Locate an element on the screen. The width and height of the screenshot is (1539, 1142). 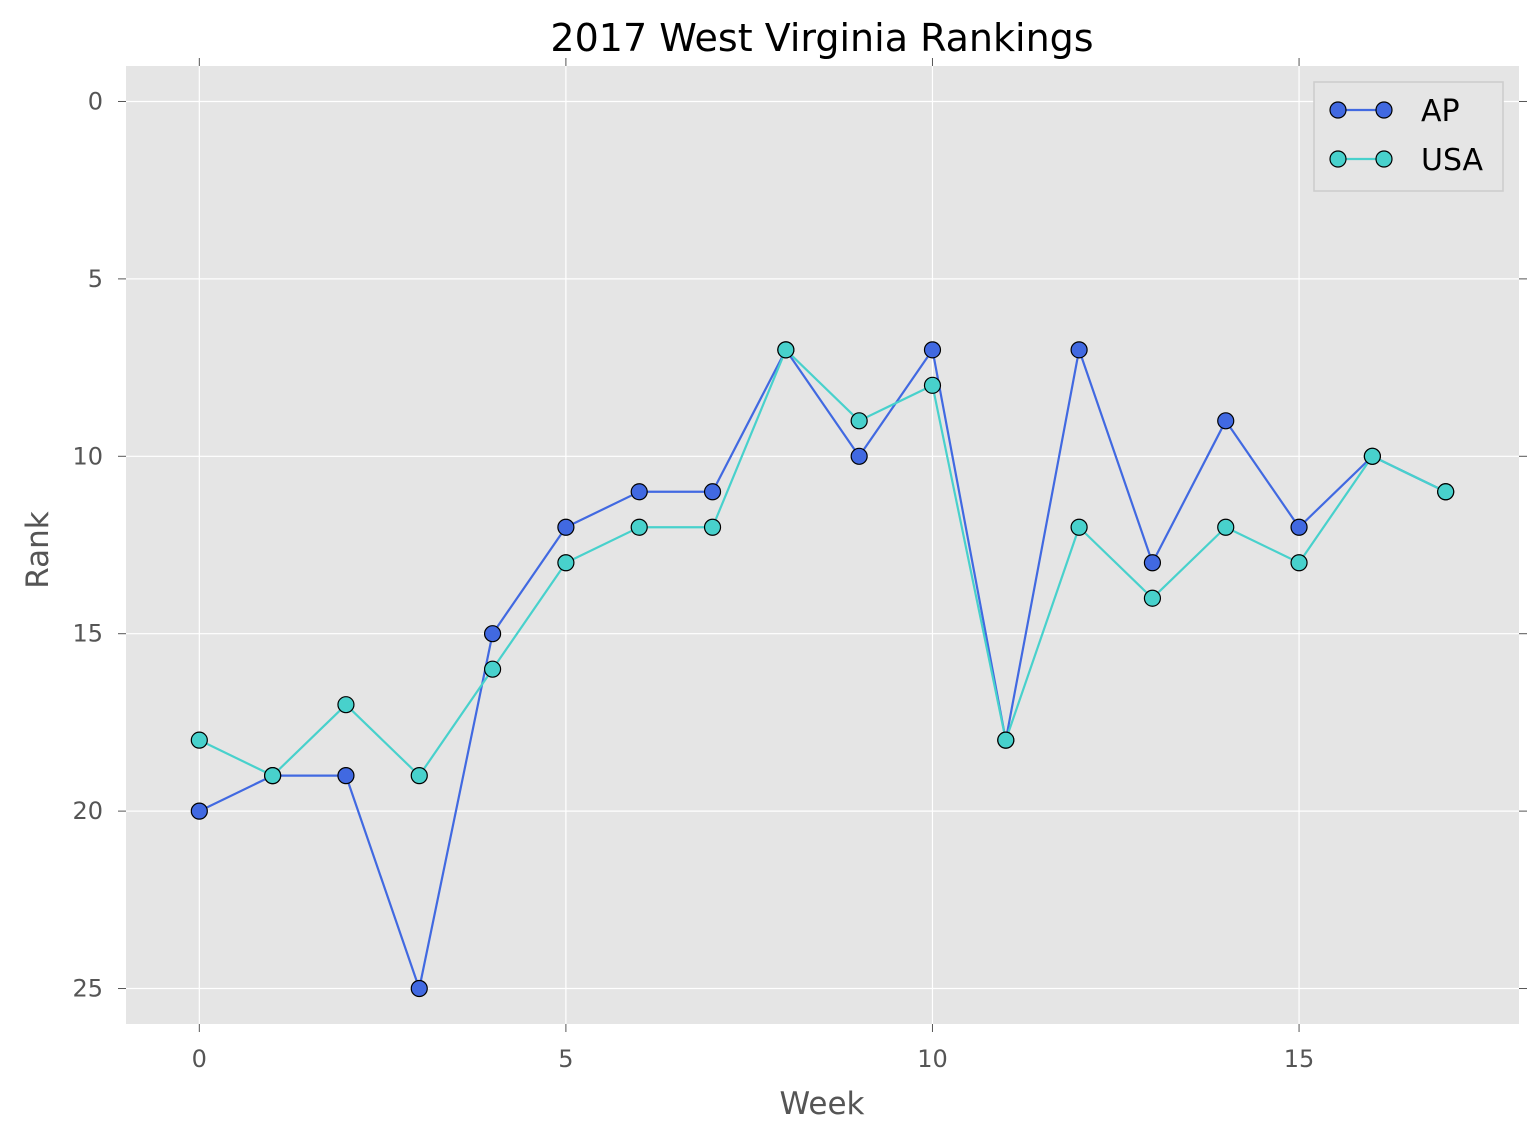
y-tick-label: 0 is located at coordinates (95, 101).